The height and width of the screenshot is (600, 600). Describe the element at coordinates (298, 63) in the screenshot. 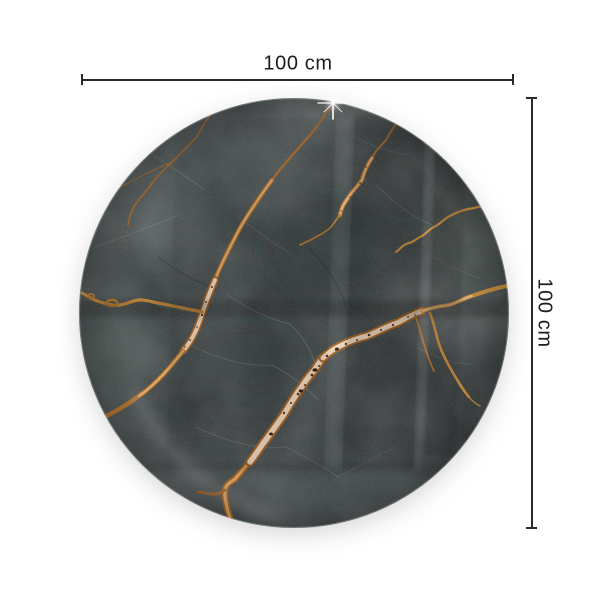

I see `width-dimension-label: 100 cm` at that location.